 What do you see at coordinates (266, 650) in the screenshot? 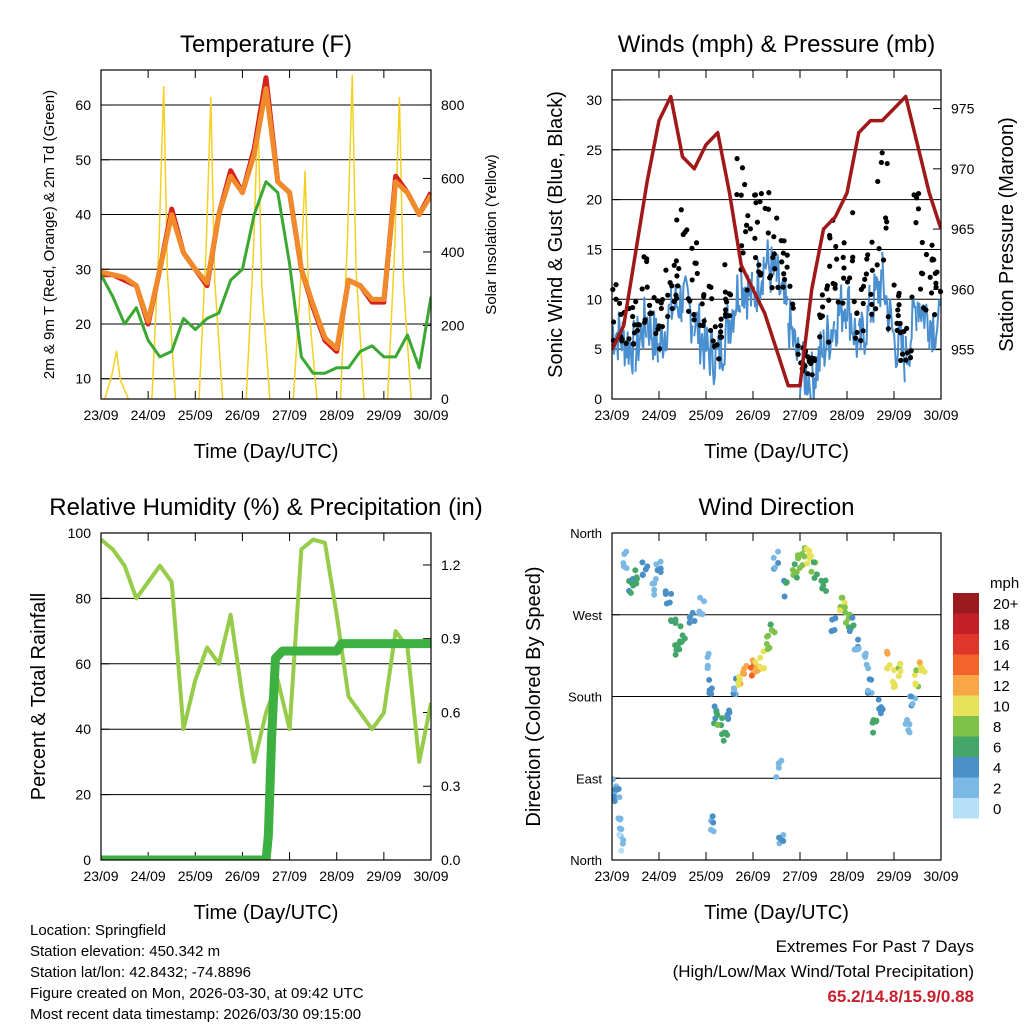
I see `humidity-line` at bounding box center [266, 650].